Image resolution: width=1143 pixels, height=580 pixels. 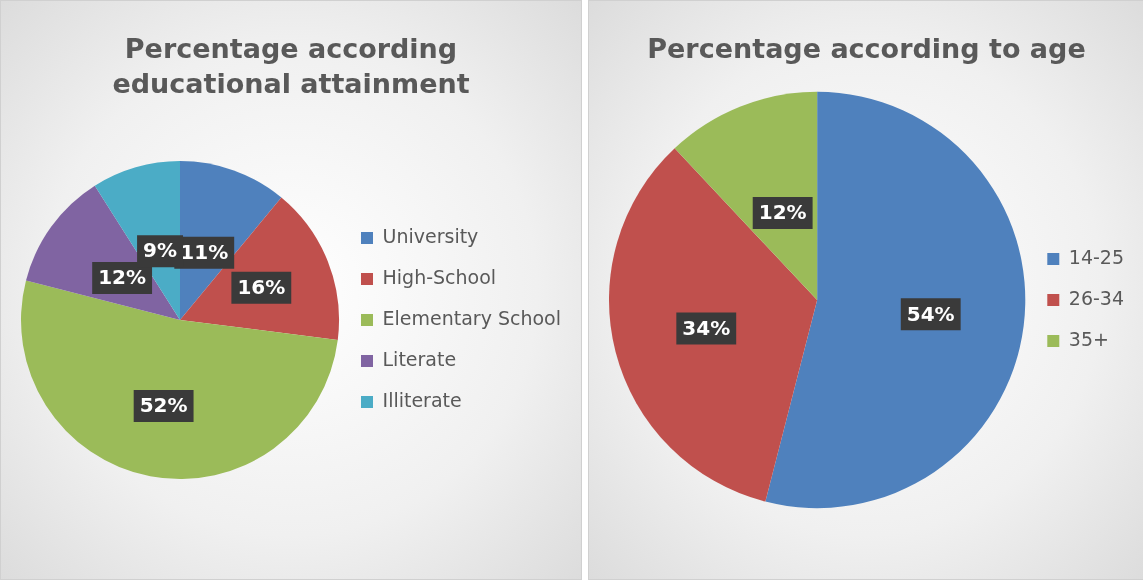 I want to click on legend-label: University, so click(x=430, y=236).